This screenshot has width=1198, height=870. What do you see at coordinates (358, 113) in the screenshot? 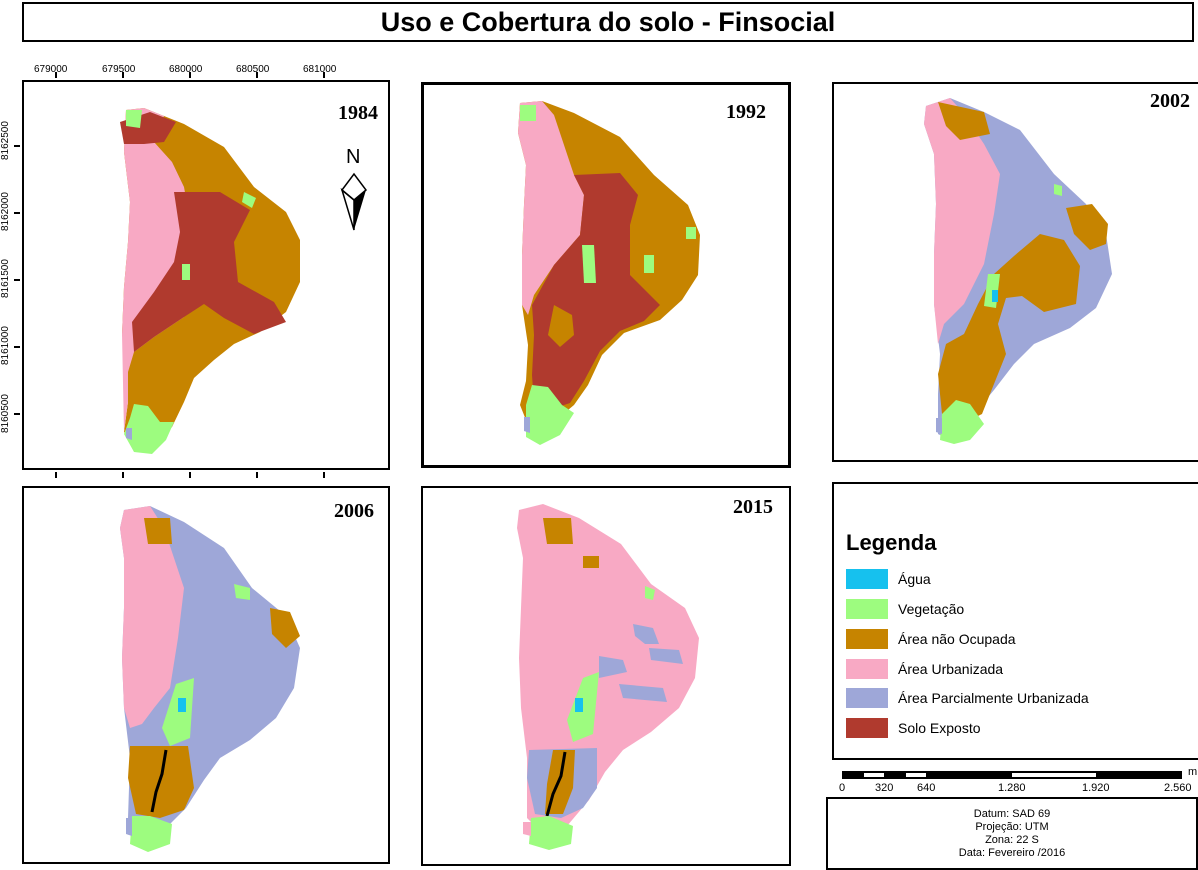
I see `panel-year: 1984` at bounding box center [358, 113].